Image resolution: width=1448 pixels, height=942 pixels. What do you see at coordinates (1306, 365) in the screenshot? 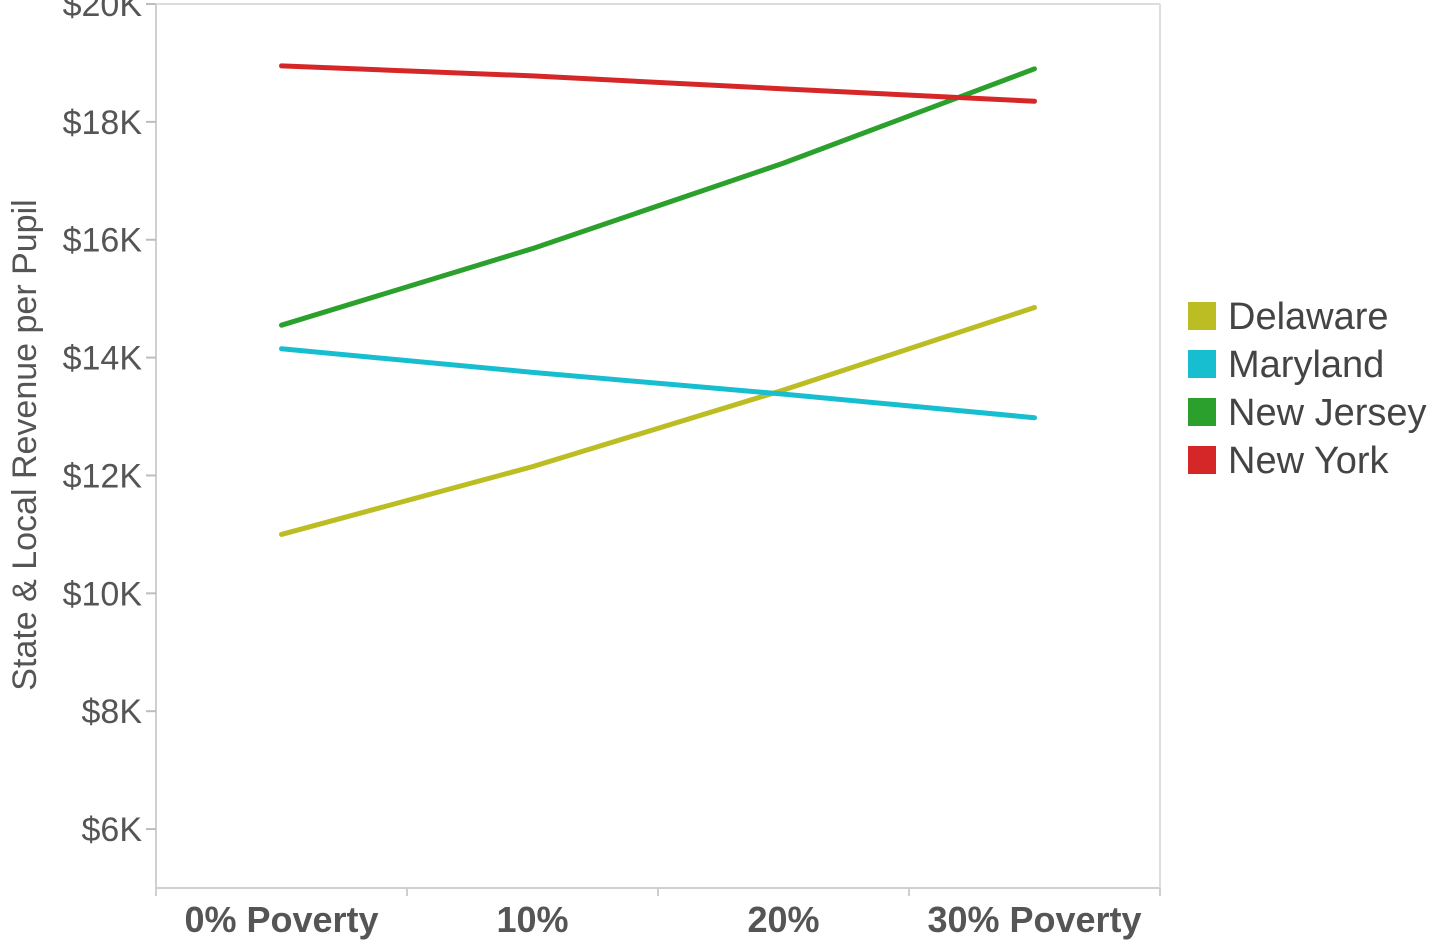
I see `legend-label: Maryland` at bounding box center [1306, 365].